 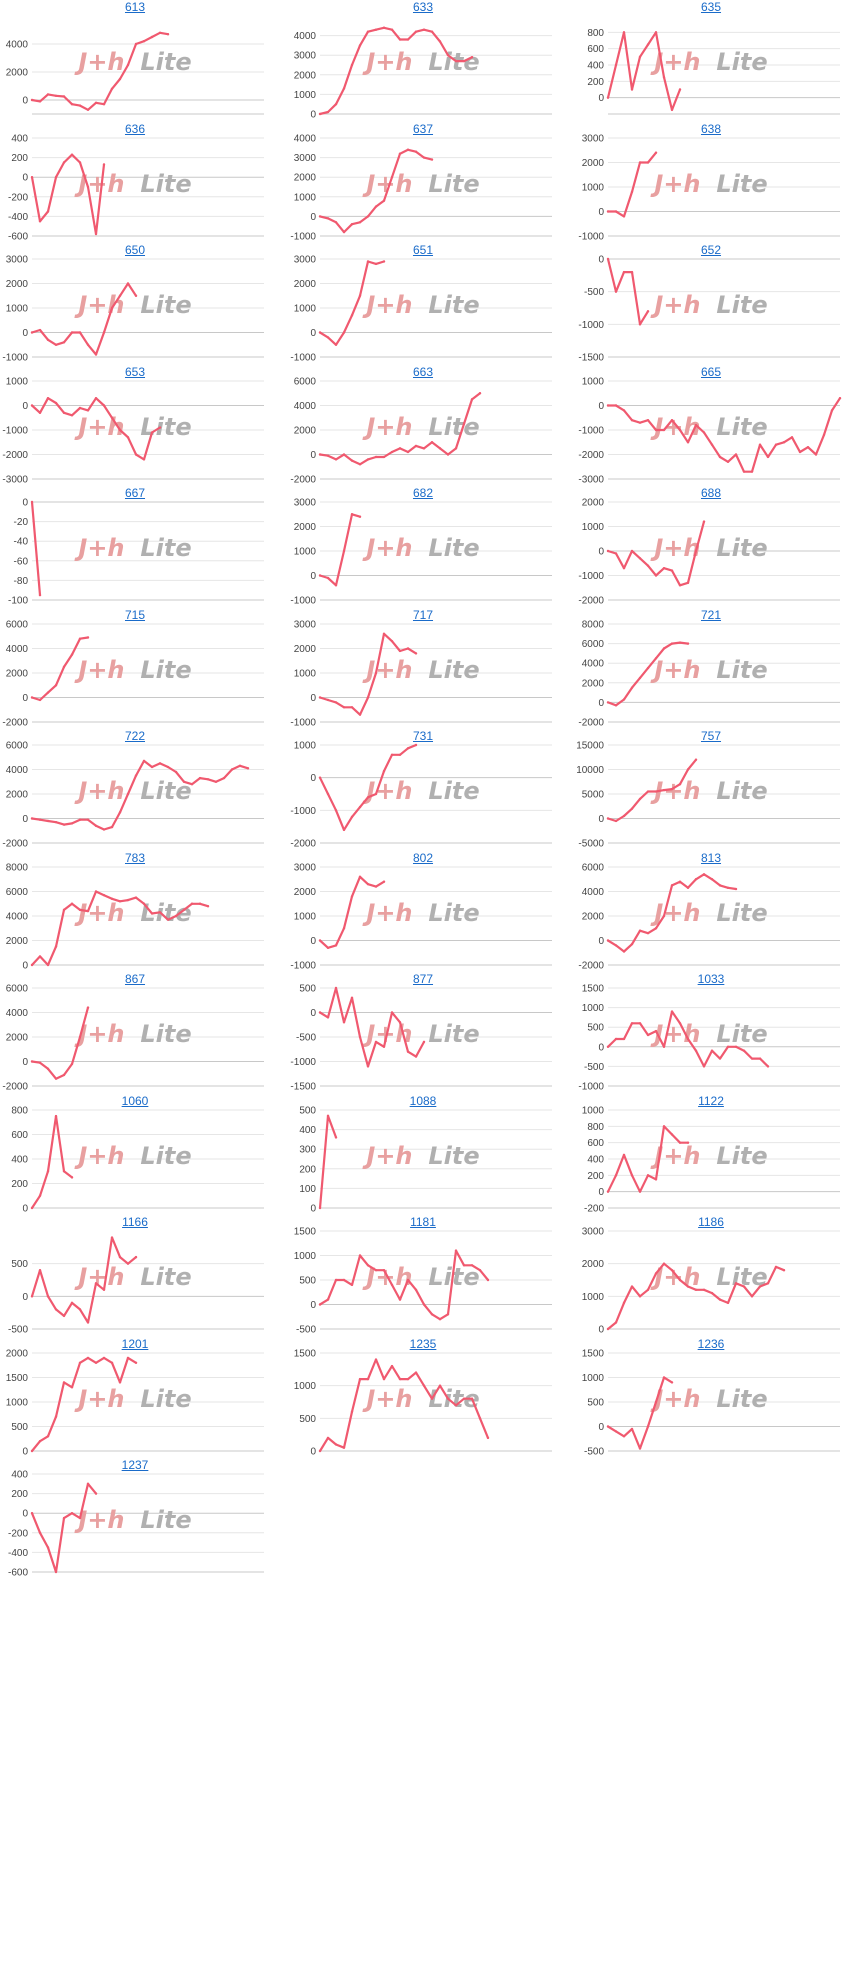 I want to click on y-tick-label: 5000, so click(x=593, y=795).